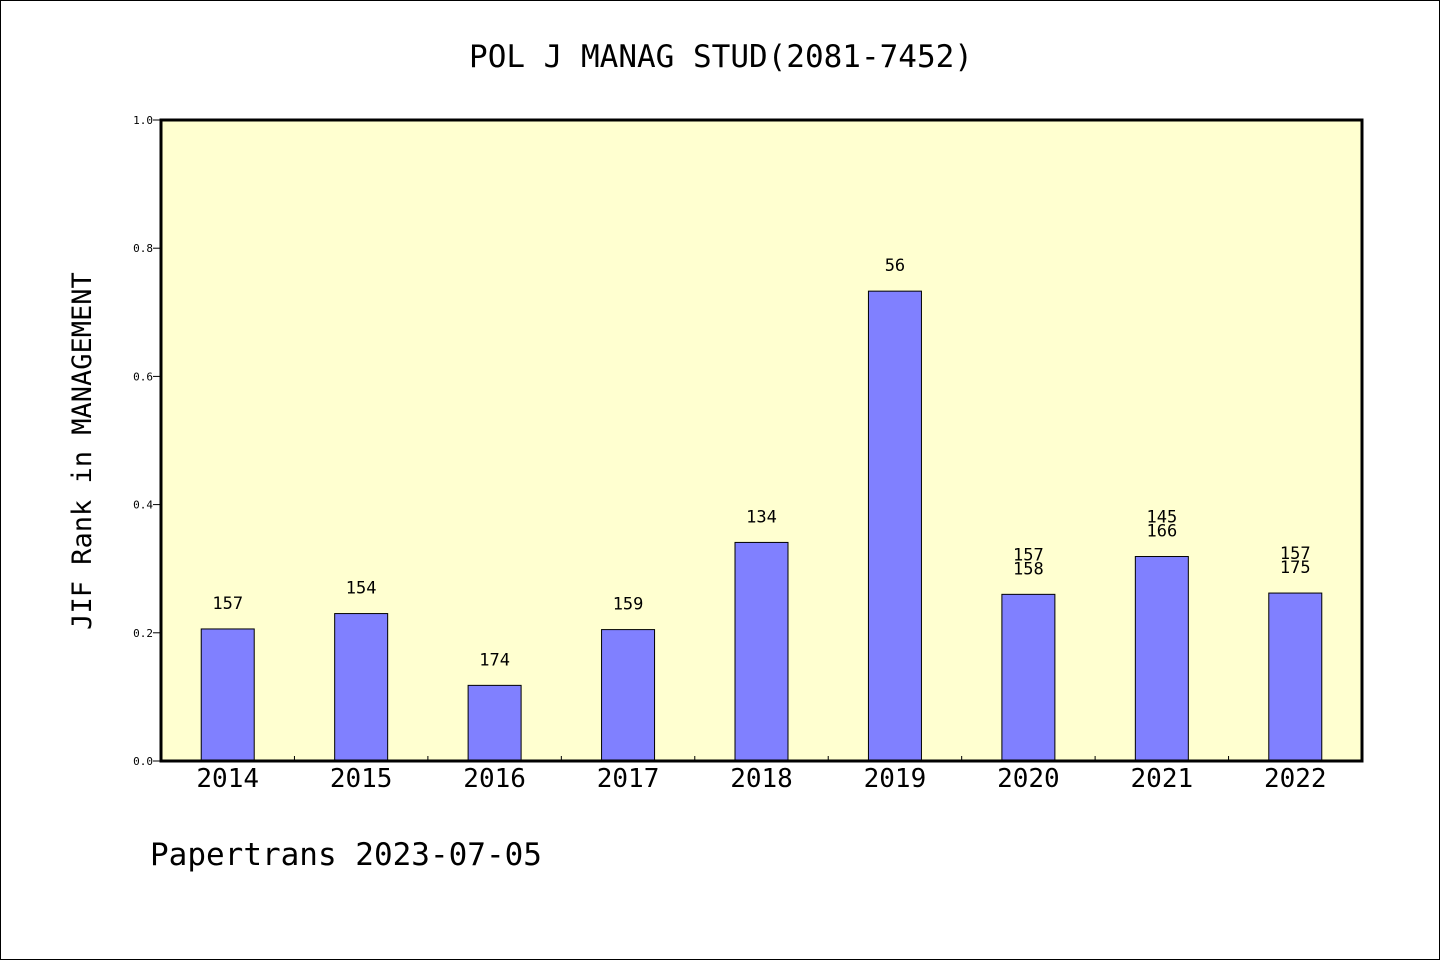 The width and height of the screenshot is (1440, 960). Describe the element at coordinates (1028, 779) in the screenshot. I see `x-tick-label: 2020` at that location.